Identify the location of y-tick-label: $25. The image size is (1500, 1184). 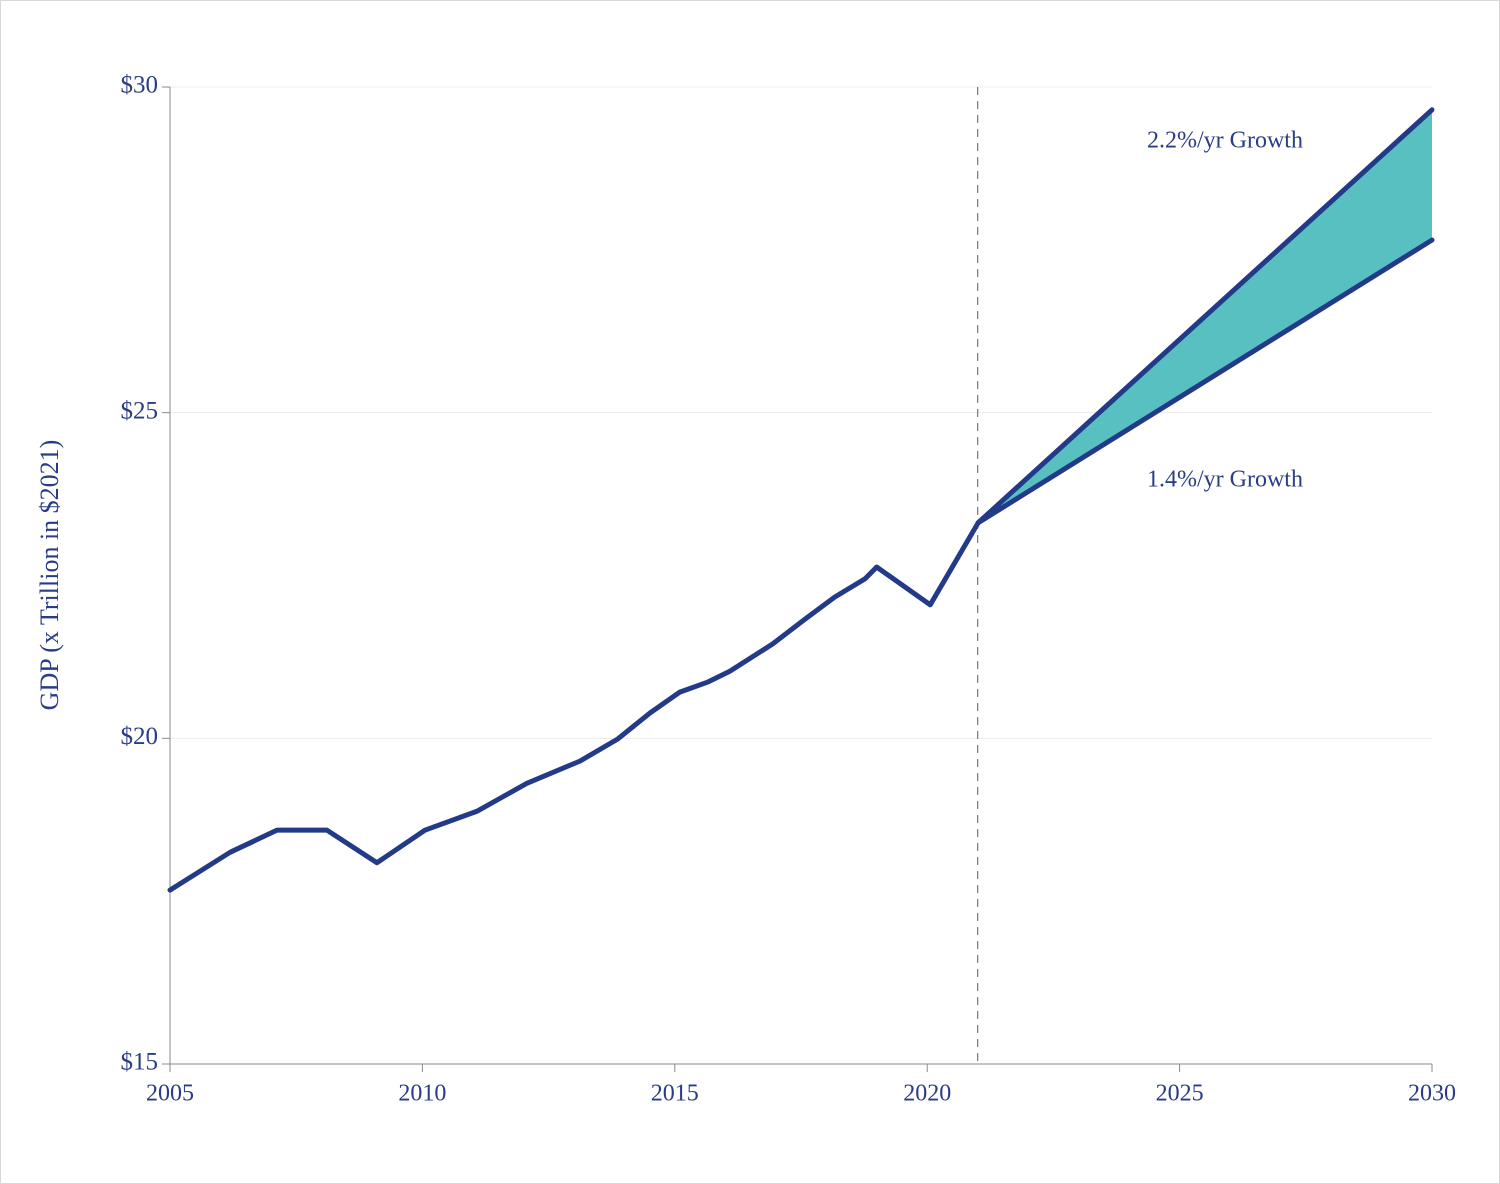
(140, 410).